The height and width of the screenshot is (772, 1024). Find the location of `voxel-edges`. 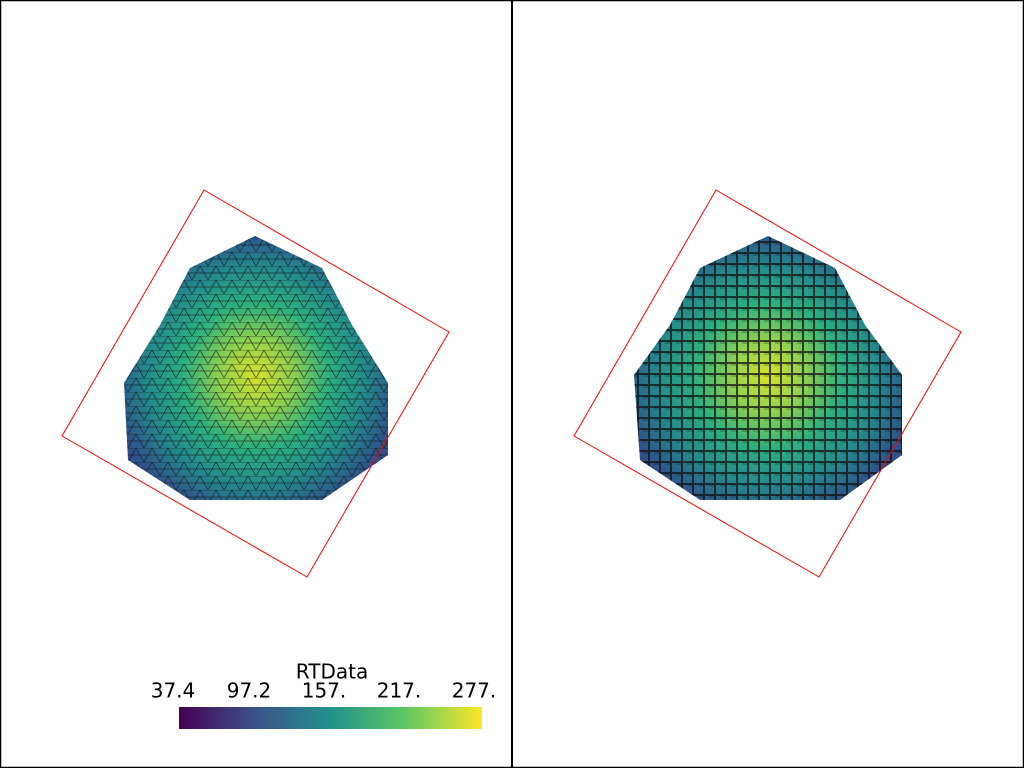

voxel-edges is located at coordinates (768, 368).